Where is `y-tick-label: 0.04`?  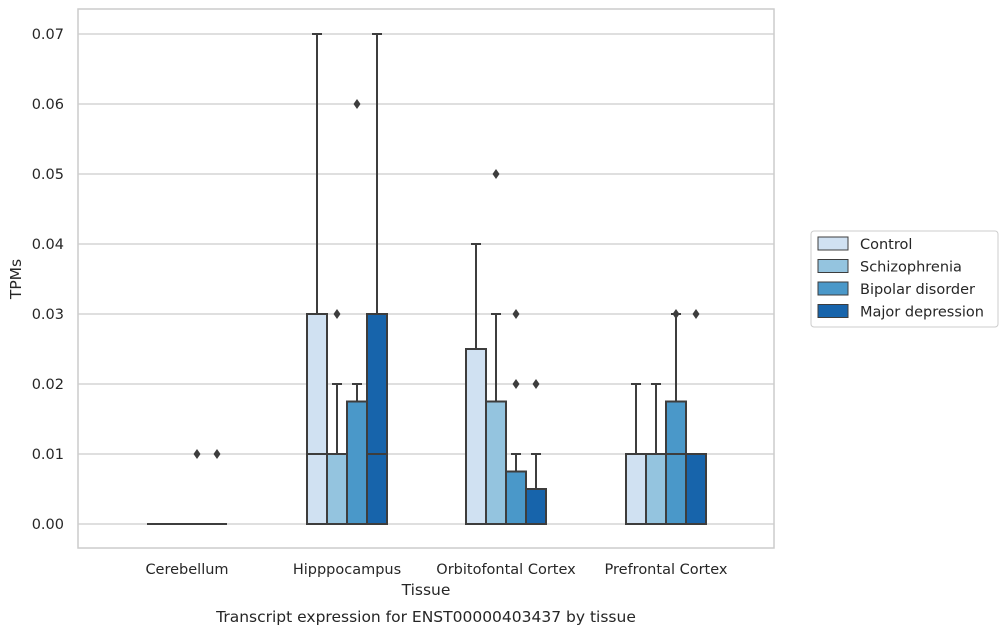
y-tick-label: 0.04 is located at coordinates (48, 245).